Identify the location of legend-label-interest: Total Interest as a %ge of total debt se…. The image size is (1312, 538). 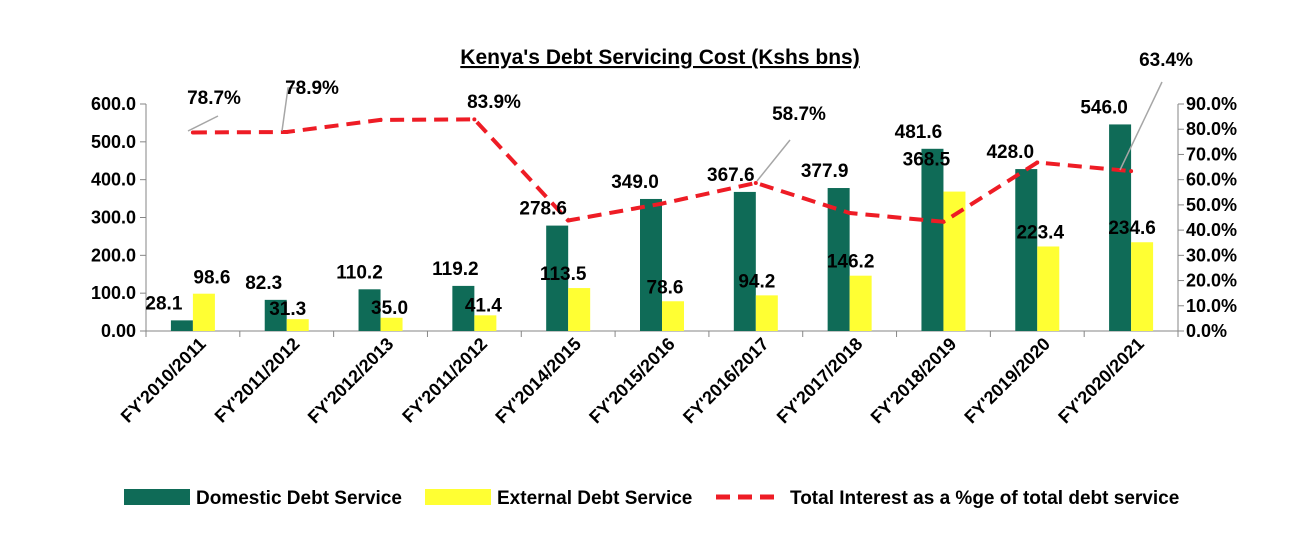
(984, 498).